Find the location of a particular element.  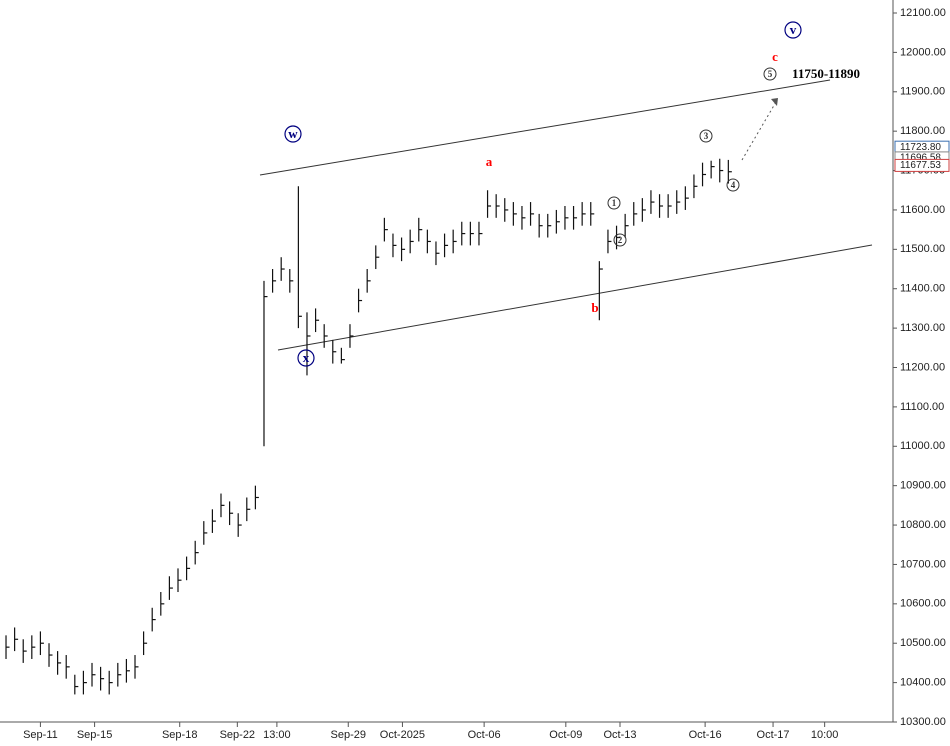

y-tick-label: 10700.00 is located at coordinates (923, 564).